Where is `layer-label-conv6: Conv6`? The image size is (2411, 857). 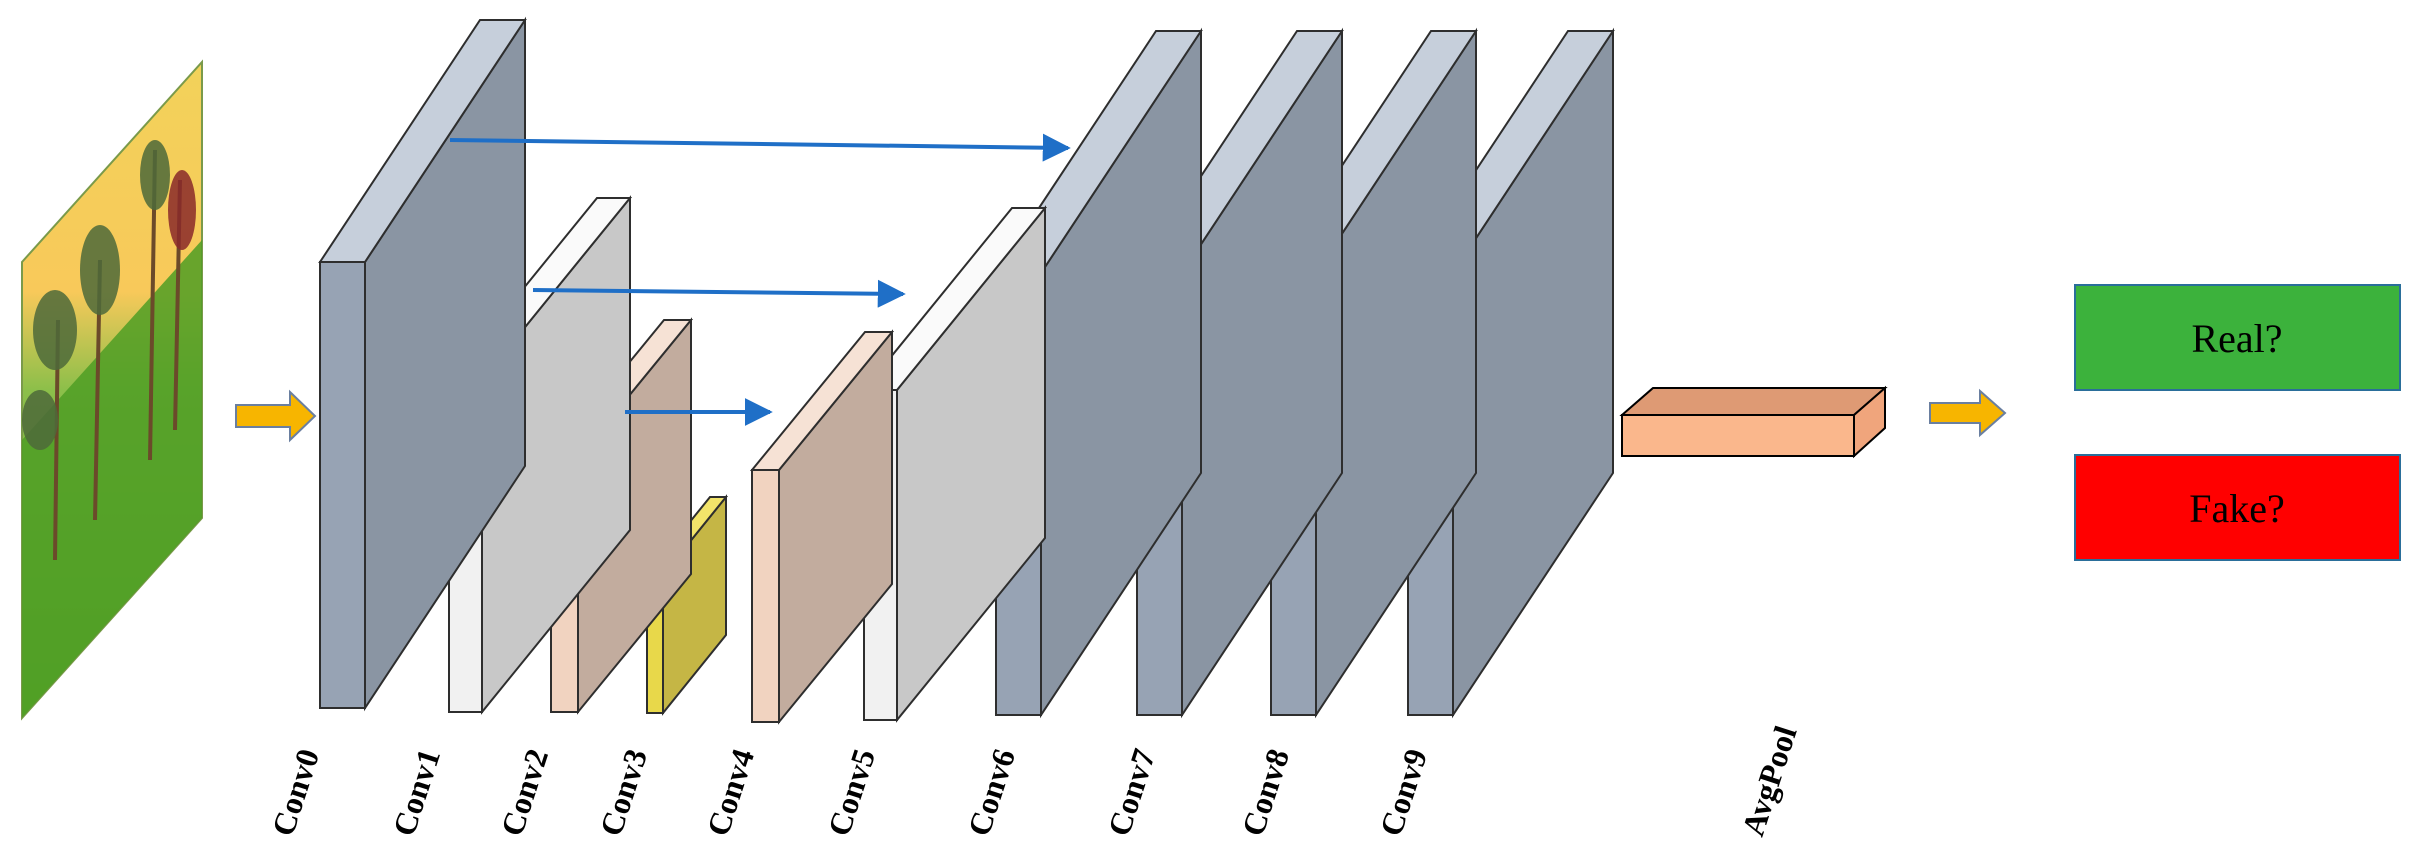 layer-label-conv6: Conv6 is located at coordinates (991, 792).